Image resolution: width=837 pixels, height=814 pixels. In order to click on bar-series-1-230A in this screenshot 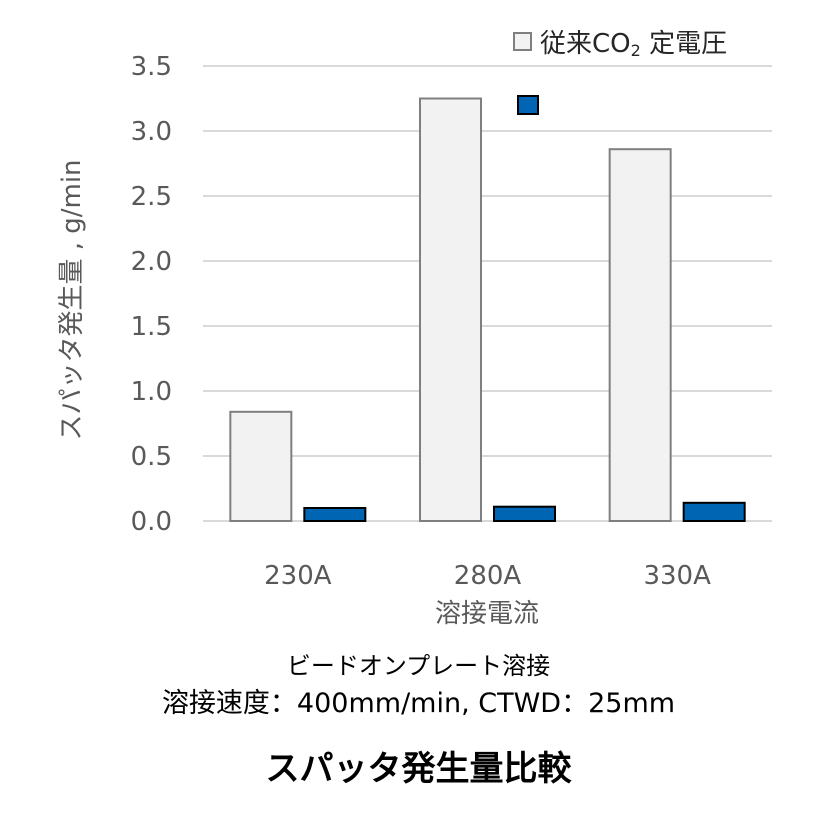, I will do `click(261, 466)`.